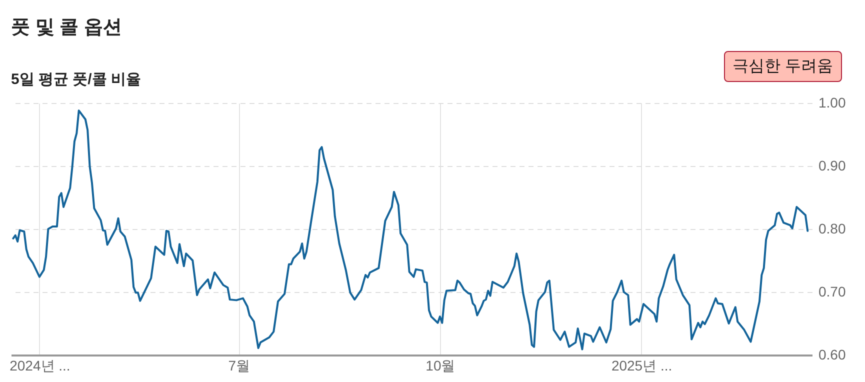  I want to click on text: 극심한 두려움, so click(783, 66).